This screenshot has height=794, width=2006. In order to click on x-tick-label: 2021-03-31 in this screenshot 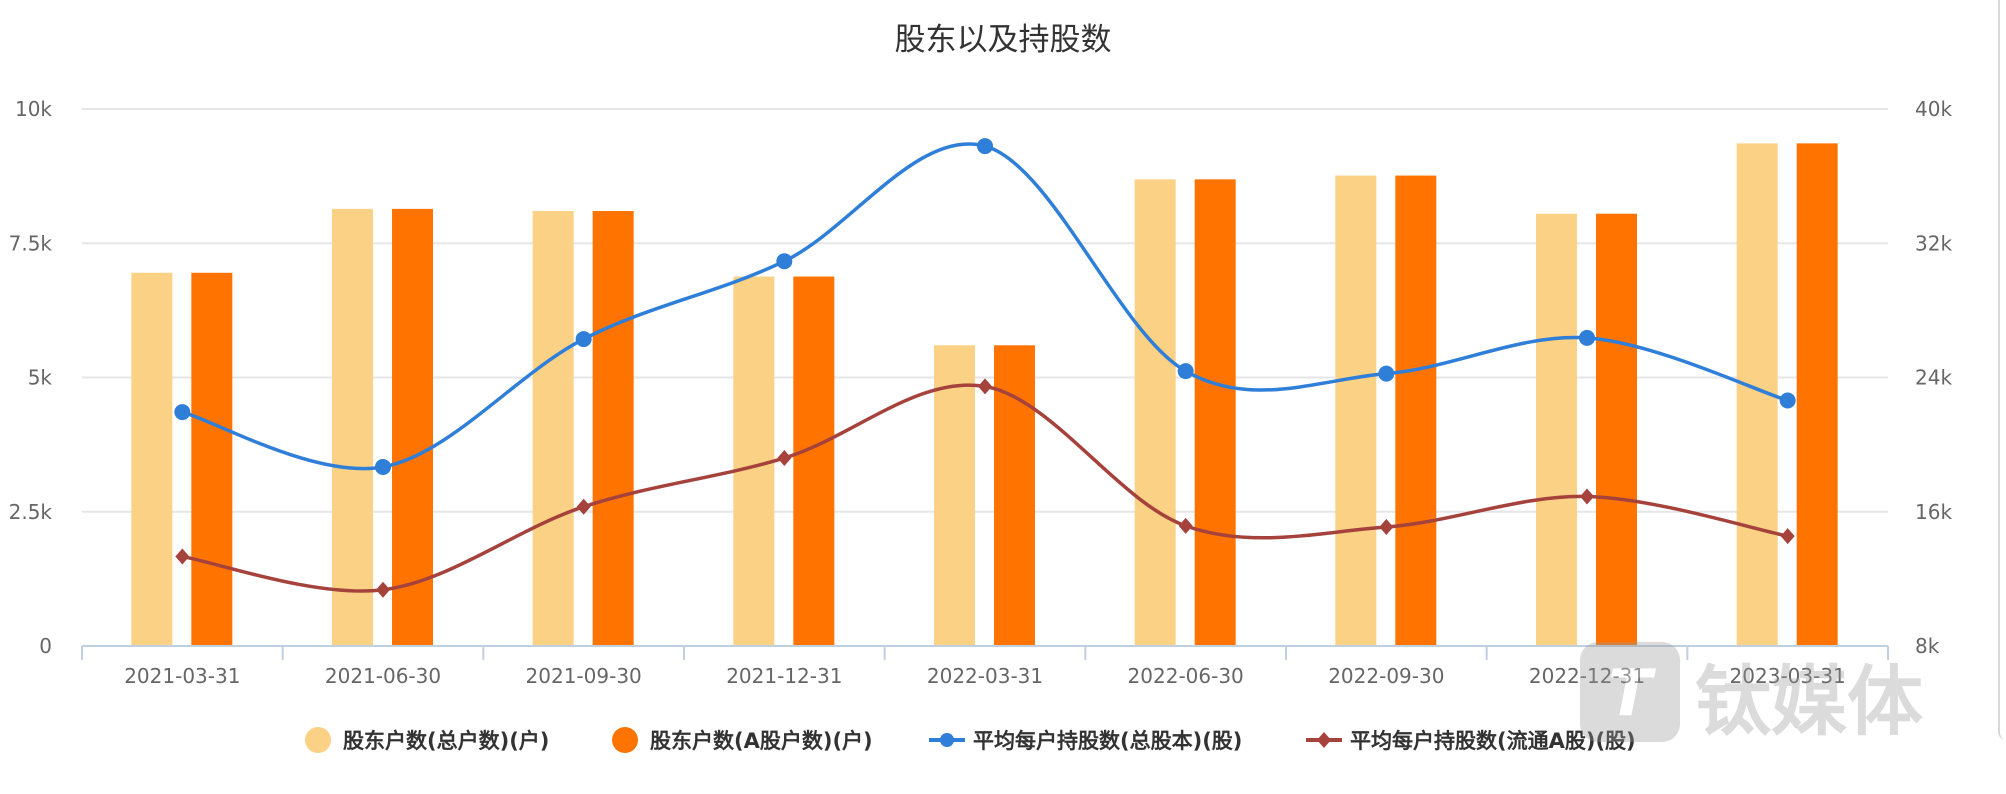, I will do `click(182, 676)`.